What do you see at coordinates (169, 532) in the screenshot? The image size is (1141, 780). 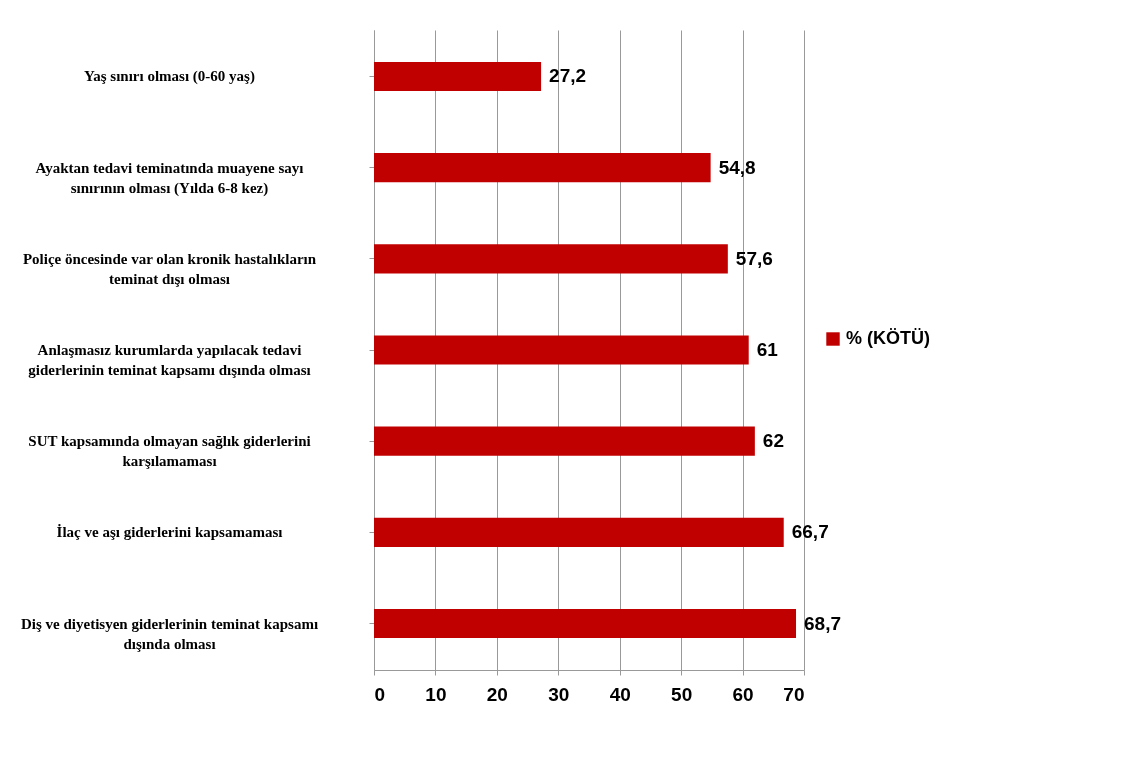 I see `y-tick-label: İlaç ve aşı giderlerini kapsamaması` at bounding box center [169, 532].